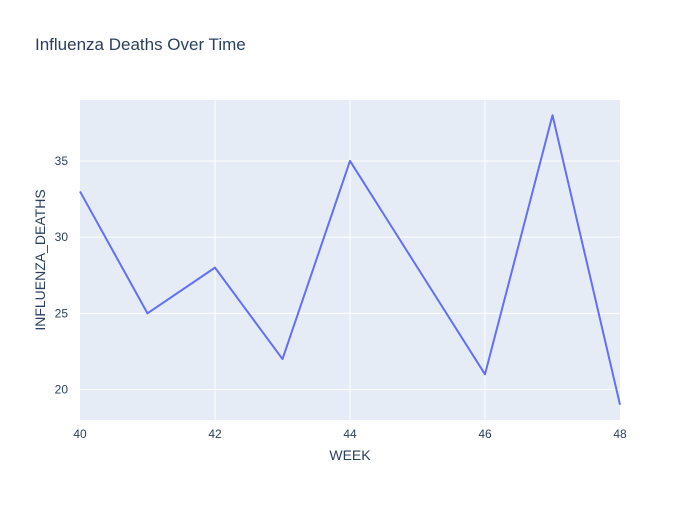 This screenshot has height=505, width=700. I want to click on y-axis-title: INFLUENZA_DEATHS, so click(40, 259).